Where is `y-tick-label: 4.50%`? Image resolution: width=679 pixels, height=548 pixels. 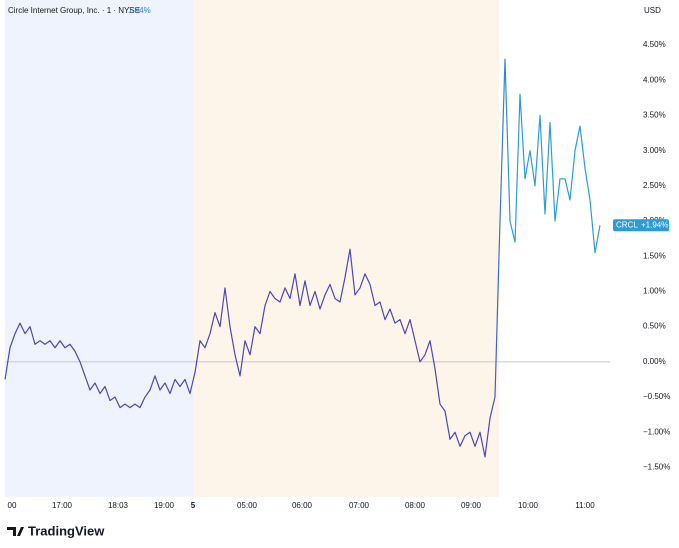
y-tick-label: 4.50% is located at coordinates (654, 44).